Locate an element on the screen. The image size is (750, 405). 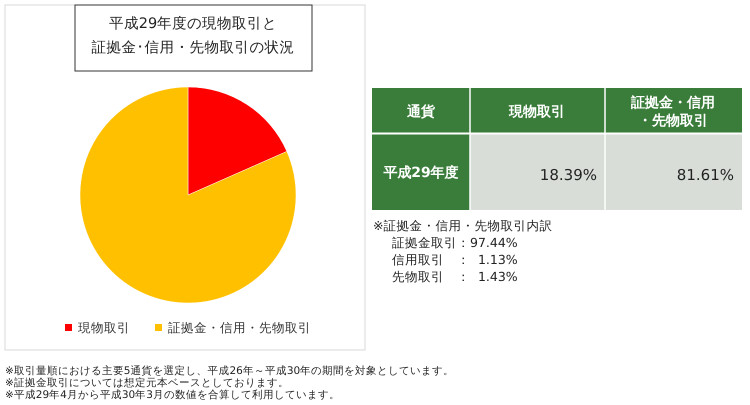
text: 18.39% is located at coordinates (568, 175).